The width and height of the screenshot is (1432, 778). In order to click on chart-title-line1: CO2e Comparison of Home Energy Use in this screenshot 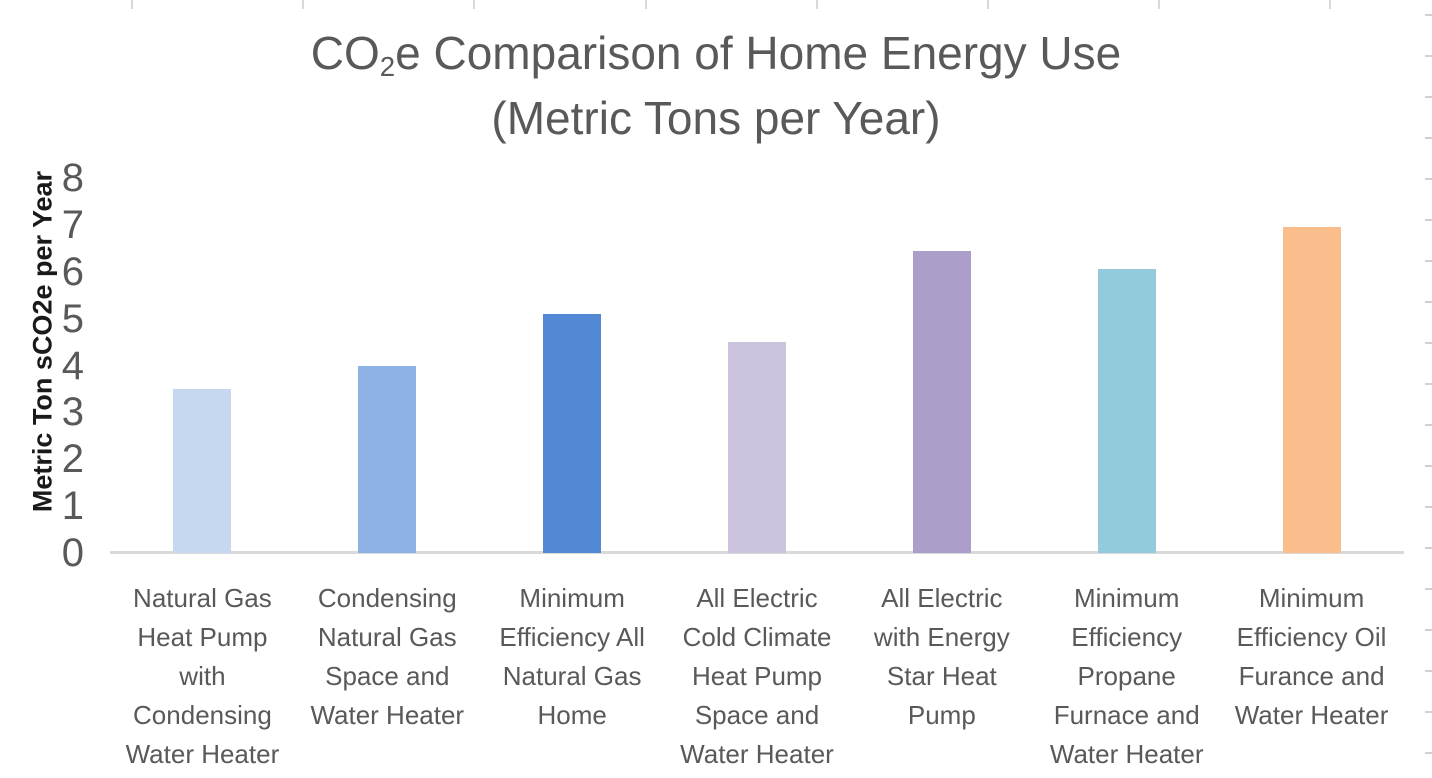, I will do `click(716, 54)`.